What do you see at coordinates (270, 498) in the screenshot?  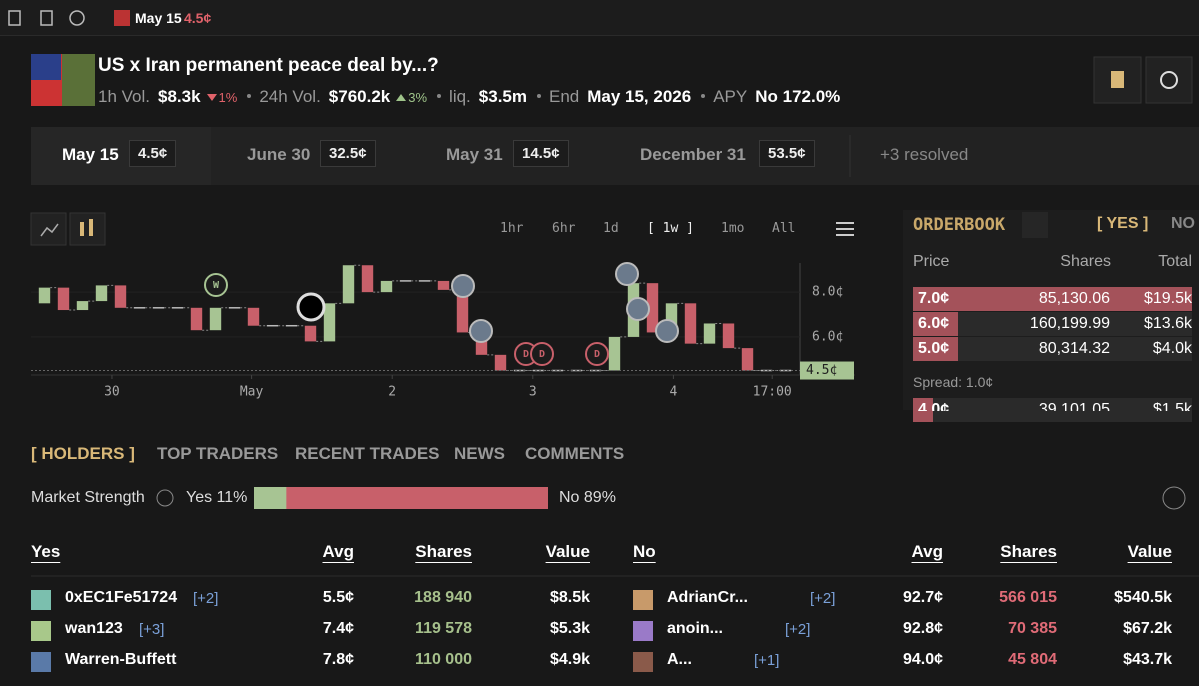 I see `strength-yes-bar` at bounding box center [270, 498].